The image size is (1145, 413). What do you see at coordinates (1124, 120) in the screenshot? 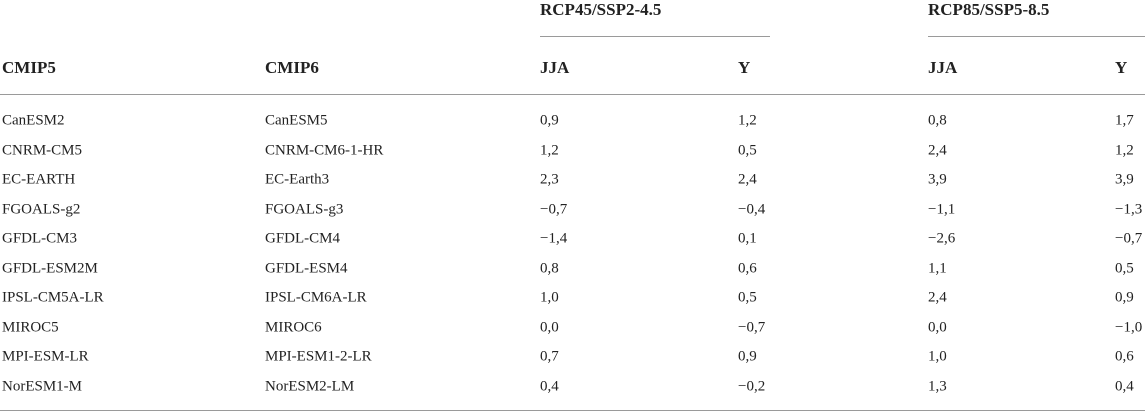
I see `cell: 1,7` at bounding box center [1124, 120].